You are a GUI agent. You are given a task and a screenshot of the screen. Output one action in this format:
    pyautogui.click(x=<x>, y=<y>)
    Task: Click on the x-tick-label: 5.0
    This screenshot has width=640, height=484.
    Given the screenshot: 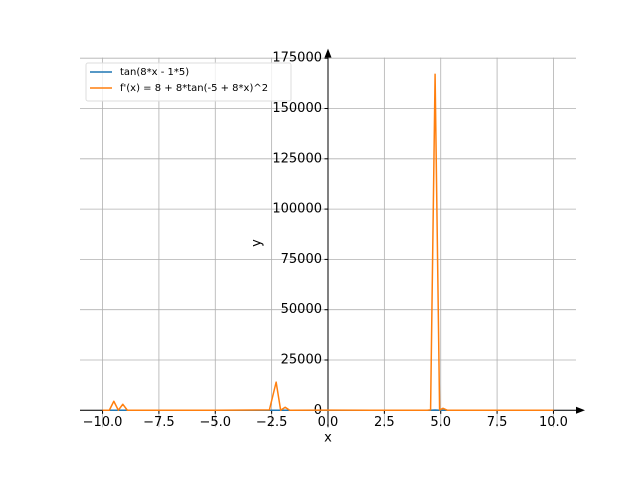 What is the action you would take?
    pyautogui.click(x=440, y=422)
    